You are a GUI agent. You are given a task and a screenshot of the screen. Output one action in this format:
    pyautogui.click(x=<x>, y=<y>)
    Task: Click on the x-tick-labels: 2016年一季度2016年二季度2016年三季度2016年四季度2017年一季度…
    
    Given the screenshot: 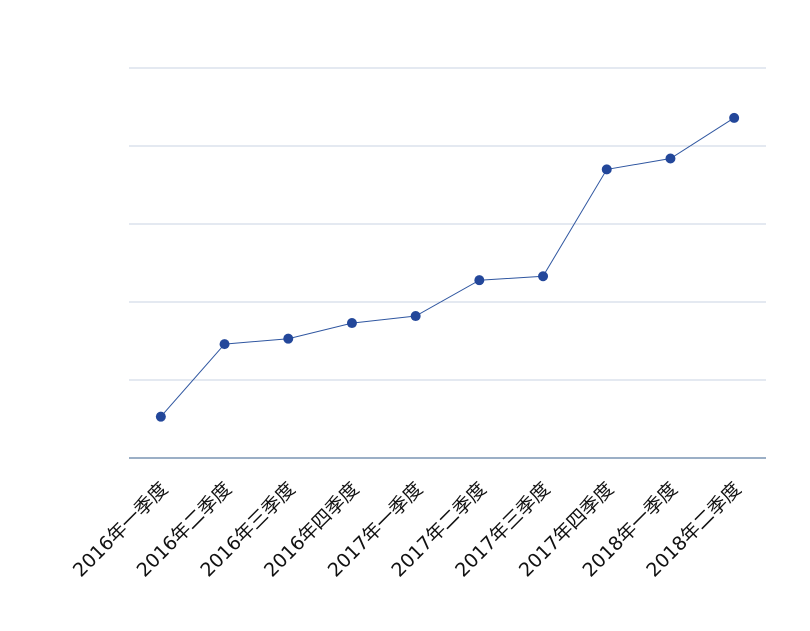 What is the action you would take?
    pyautogui.click(x=407, y=529)
    